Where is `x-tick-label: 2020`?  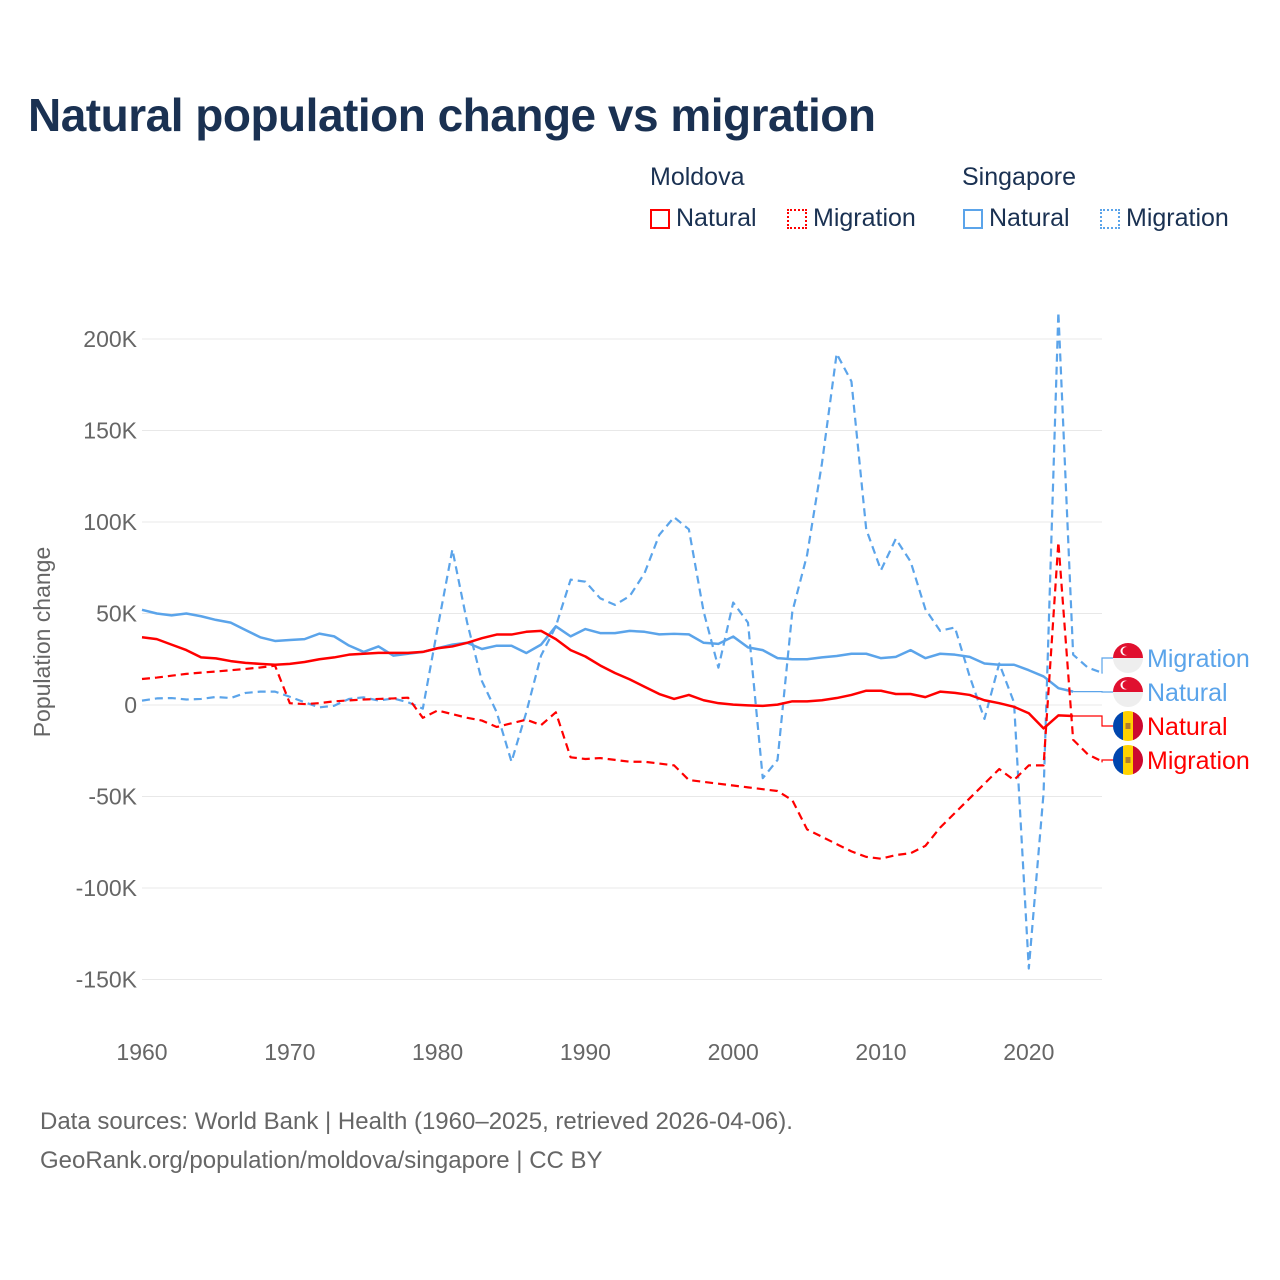 x-tick-label: 2020 is located at coordinates (1028, 1052).